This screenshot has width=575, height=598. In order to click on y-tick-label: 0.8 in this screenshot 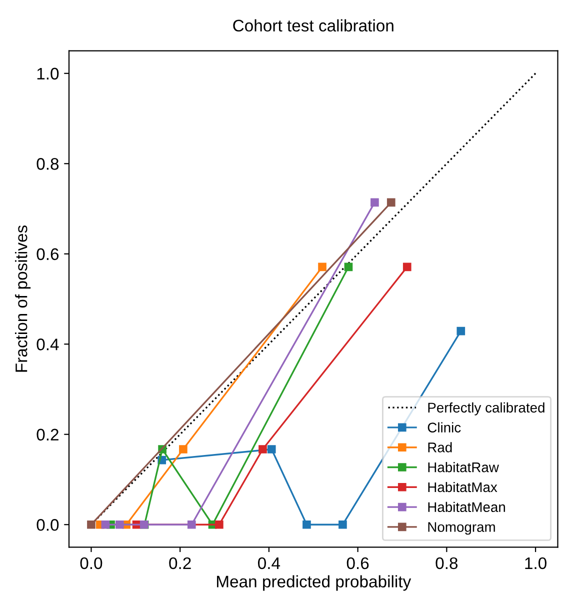, I will do `click(47, 164)`.